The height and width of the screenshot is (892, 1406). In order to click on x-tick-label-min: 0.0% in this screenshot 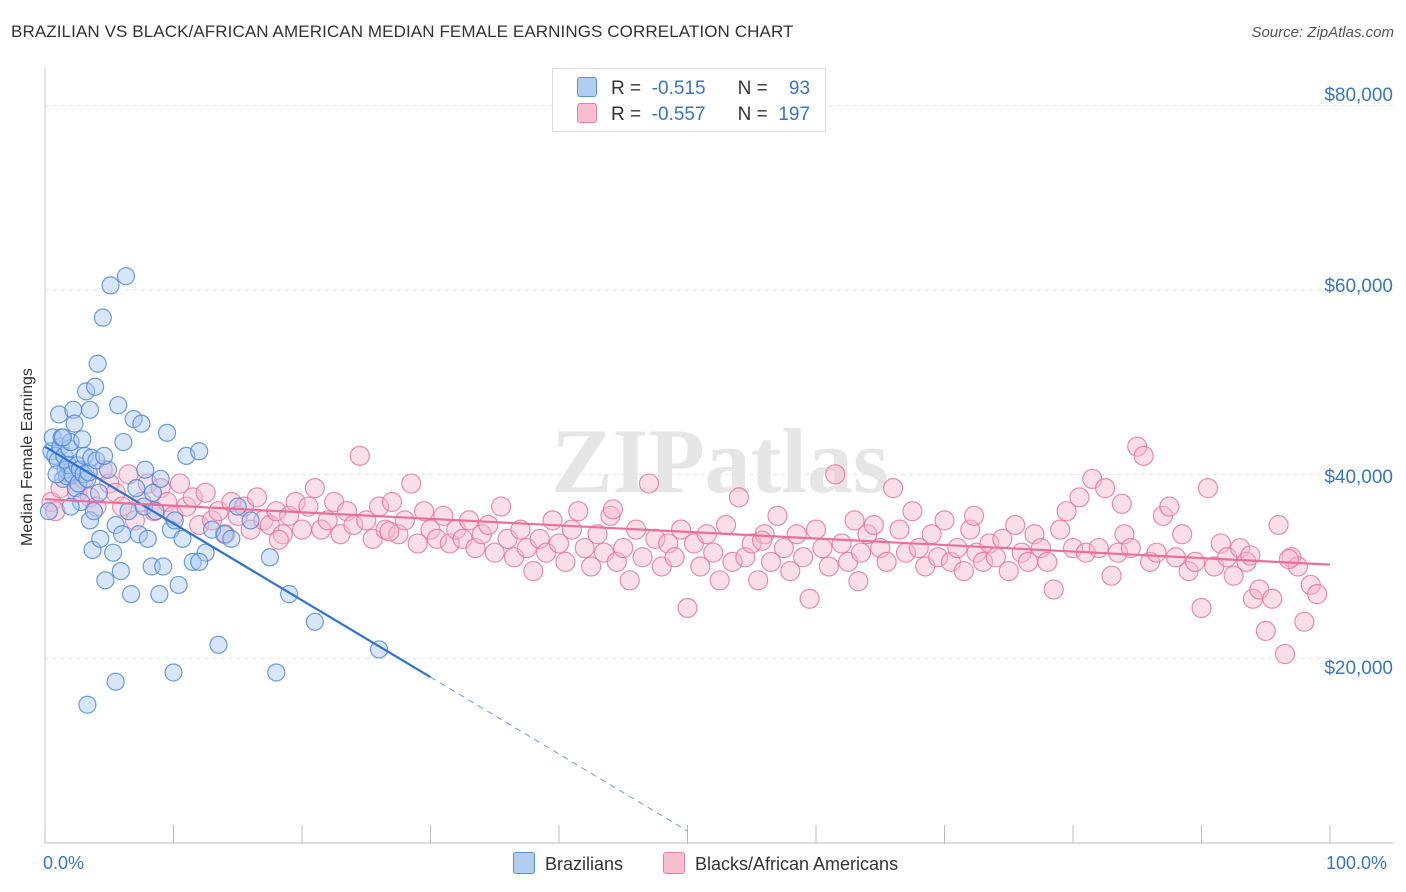, I will do `click(64, 863)`.